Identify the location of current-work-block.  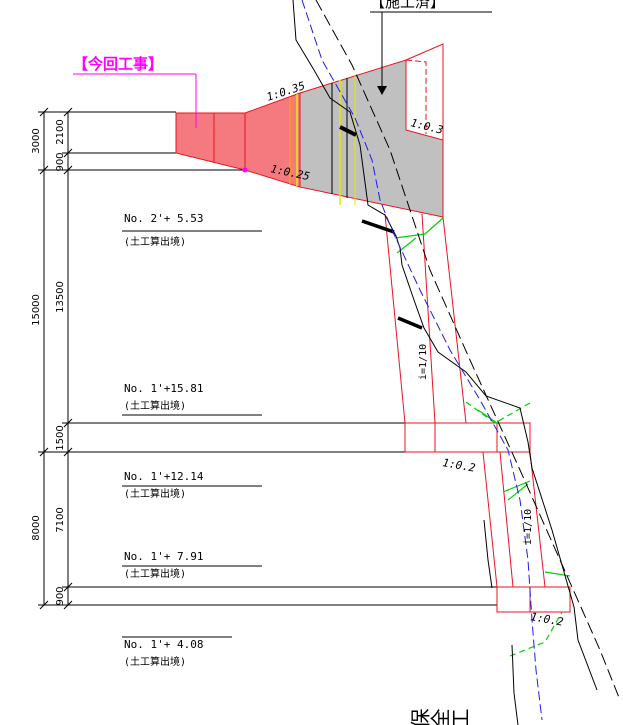
(238, 140).